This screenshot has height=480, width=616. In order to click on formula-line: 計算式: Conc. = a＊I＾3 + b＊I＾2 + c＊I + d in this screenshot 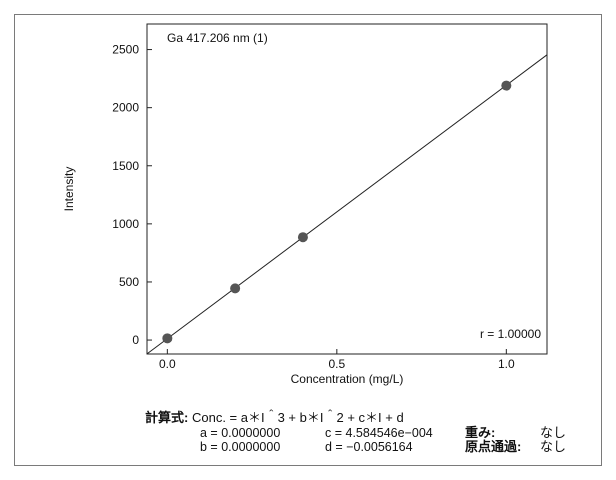, I will do `click(274, 416)`.